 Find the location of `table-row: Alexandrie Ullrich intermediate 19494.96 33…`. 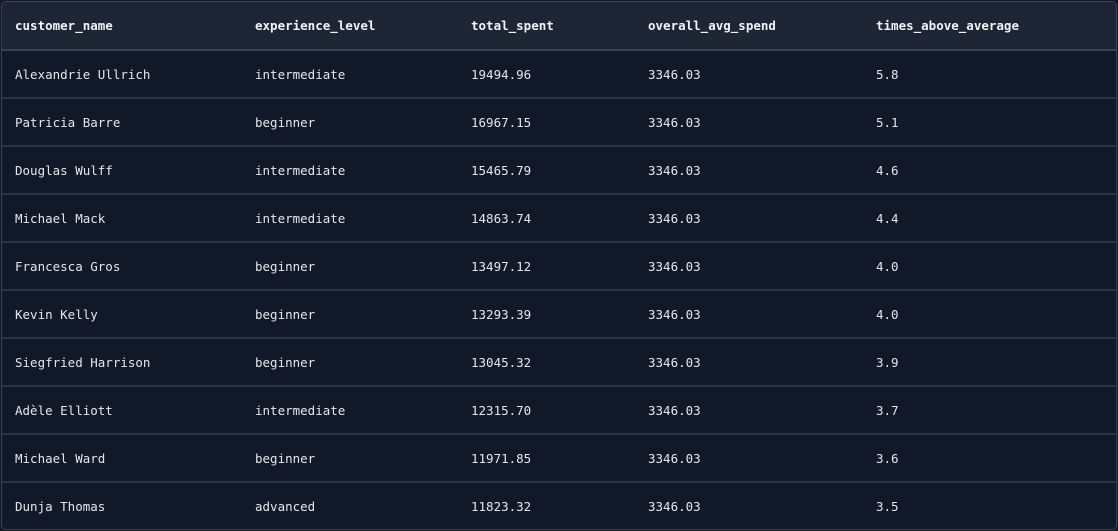

table-row: Alexandrie Ullrich intermediate 19494.96 33… is located at coordinates (559, 74).